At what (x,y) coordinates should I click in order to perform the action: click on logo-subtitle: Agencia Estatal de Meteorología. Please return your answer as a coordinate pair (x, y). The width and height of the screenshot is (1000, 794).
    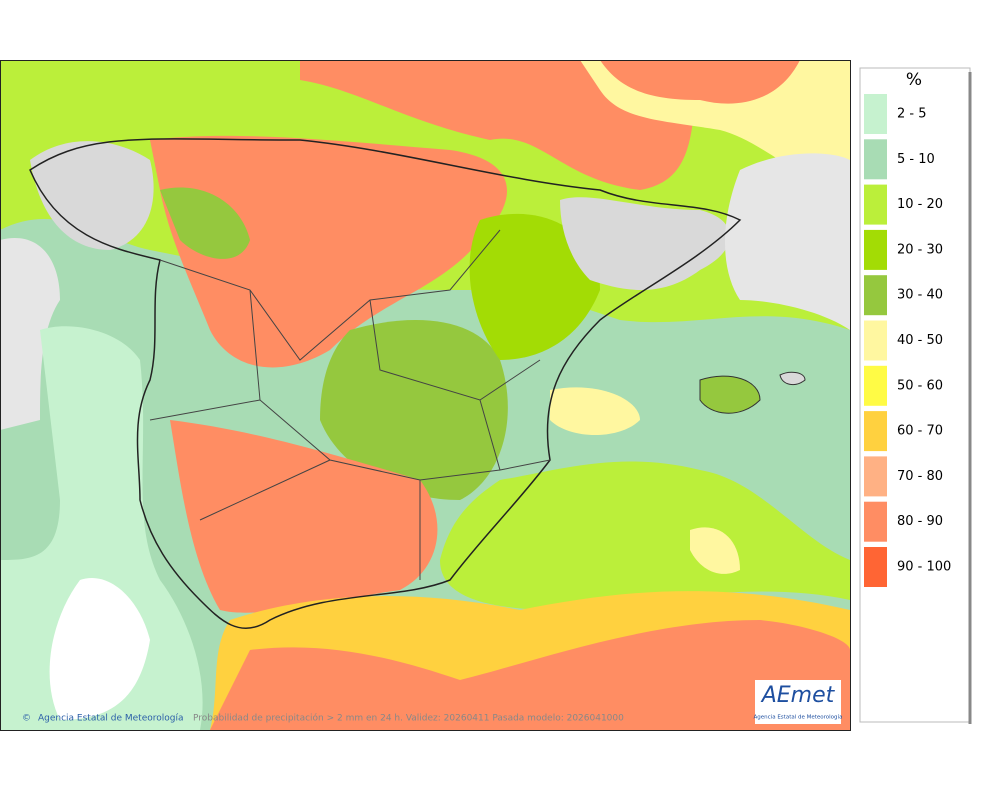
    Looking at the image, I should click on (798, 717).